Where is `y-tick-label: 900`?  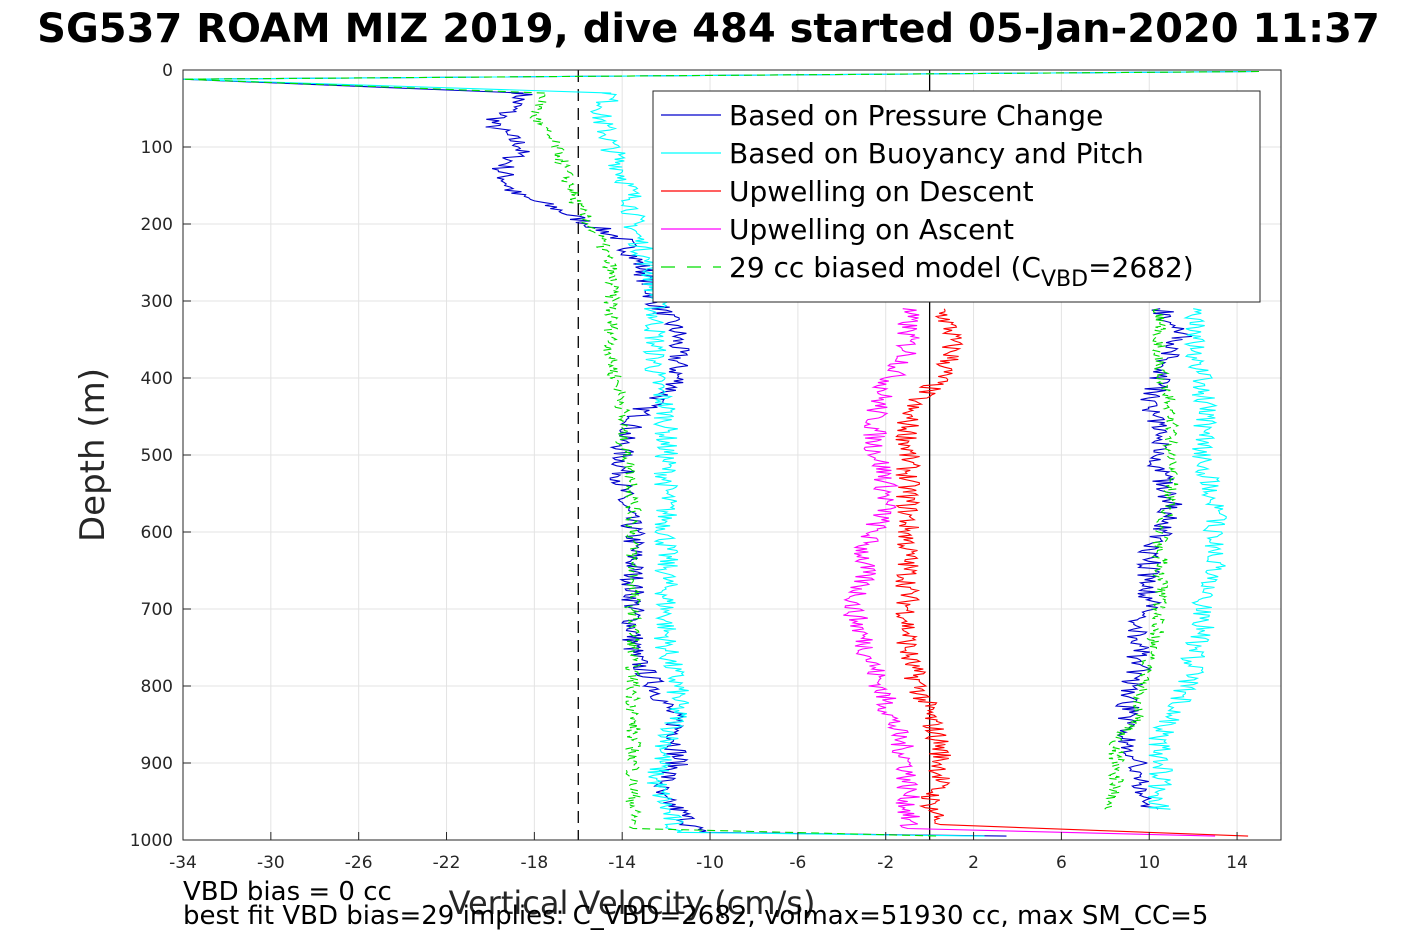
y-tick-label: 900 is located at coordinates (157, 764).